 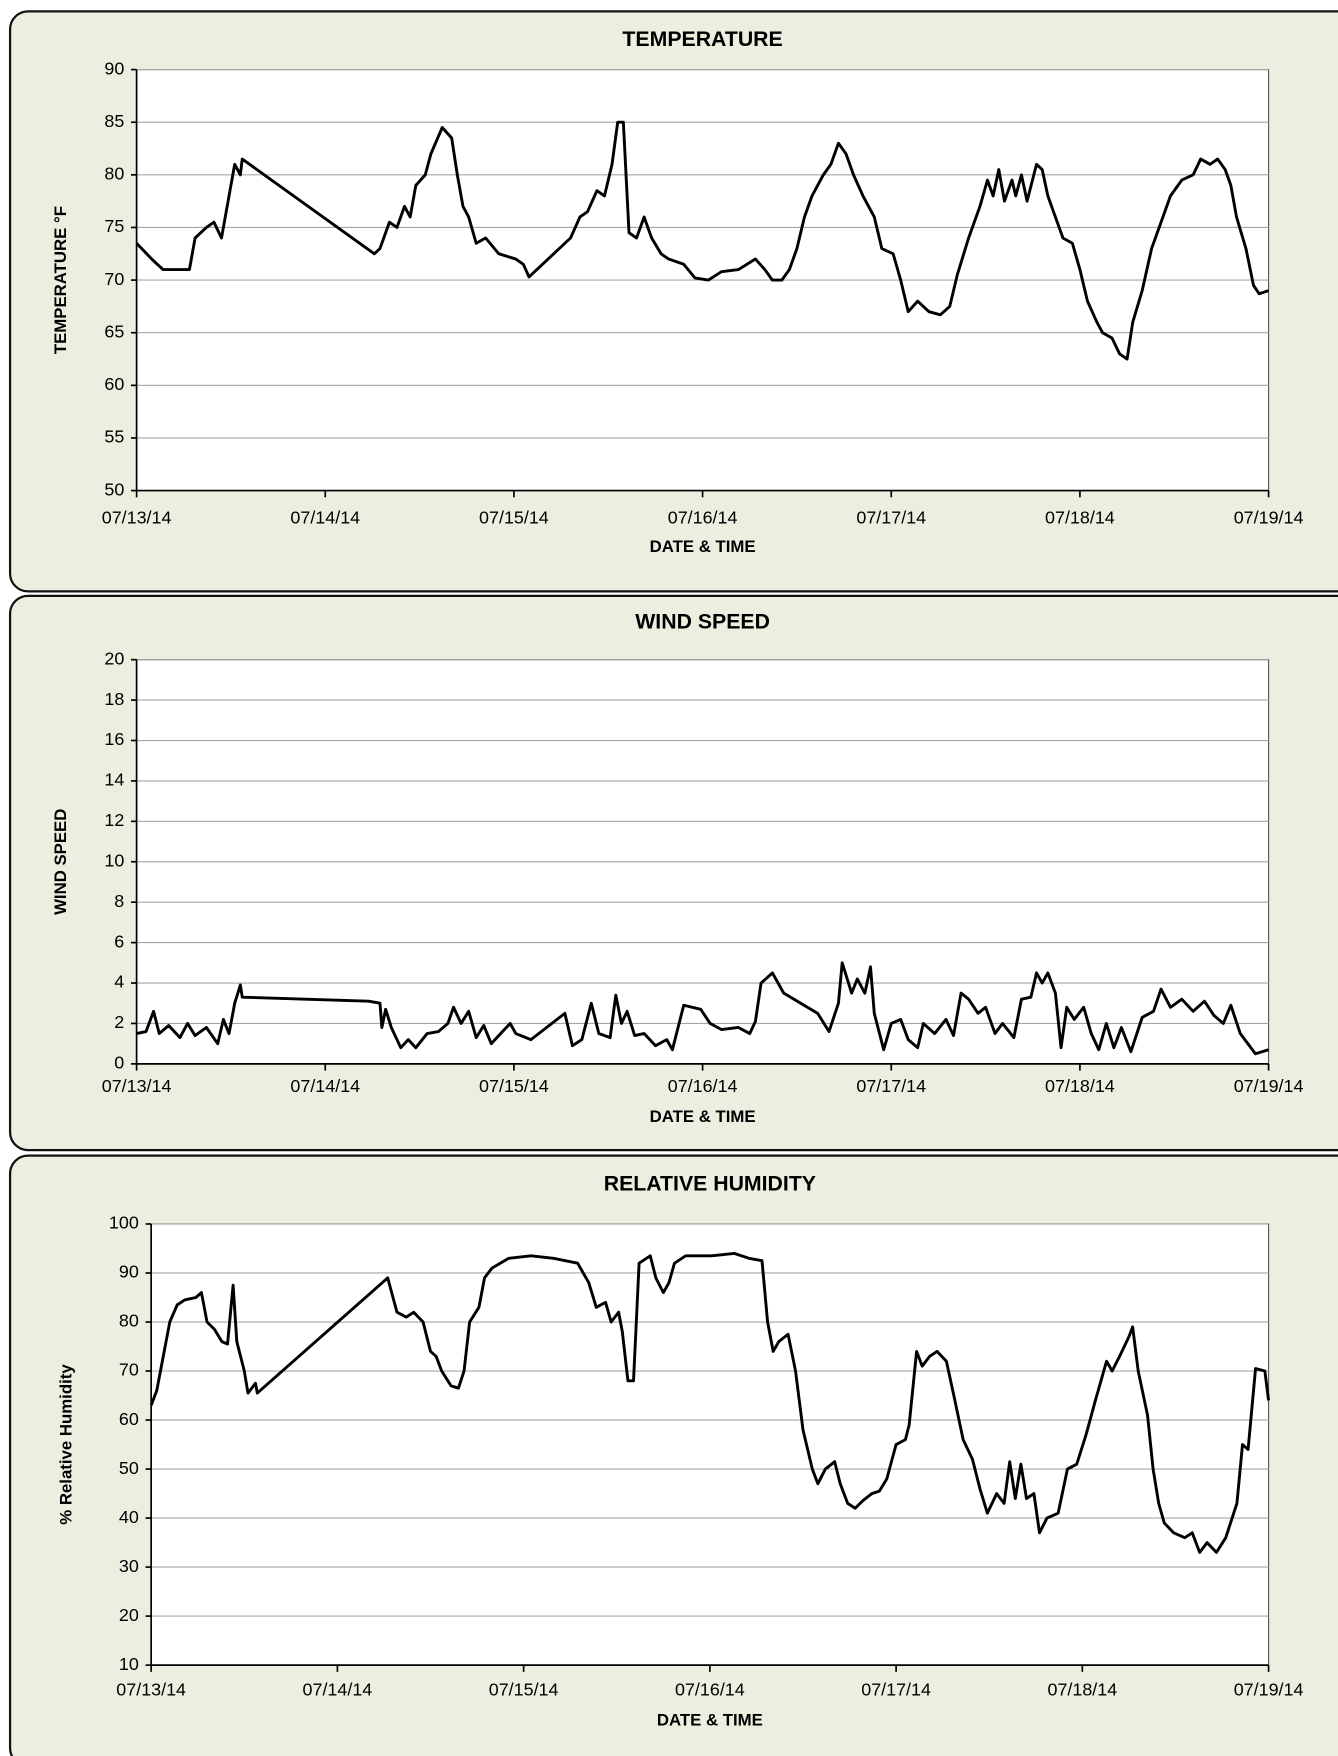 What do you see at coordinates (114, 331) in the screenshot?
I see `y-tick-label: 65` at bounding box center [114, 331].